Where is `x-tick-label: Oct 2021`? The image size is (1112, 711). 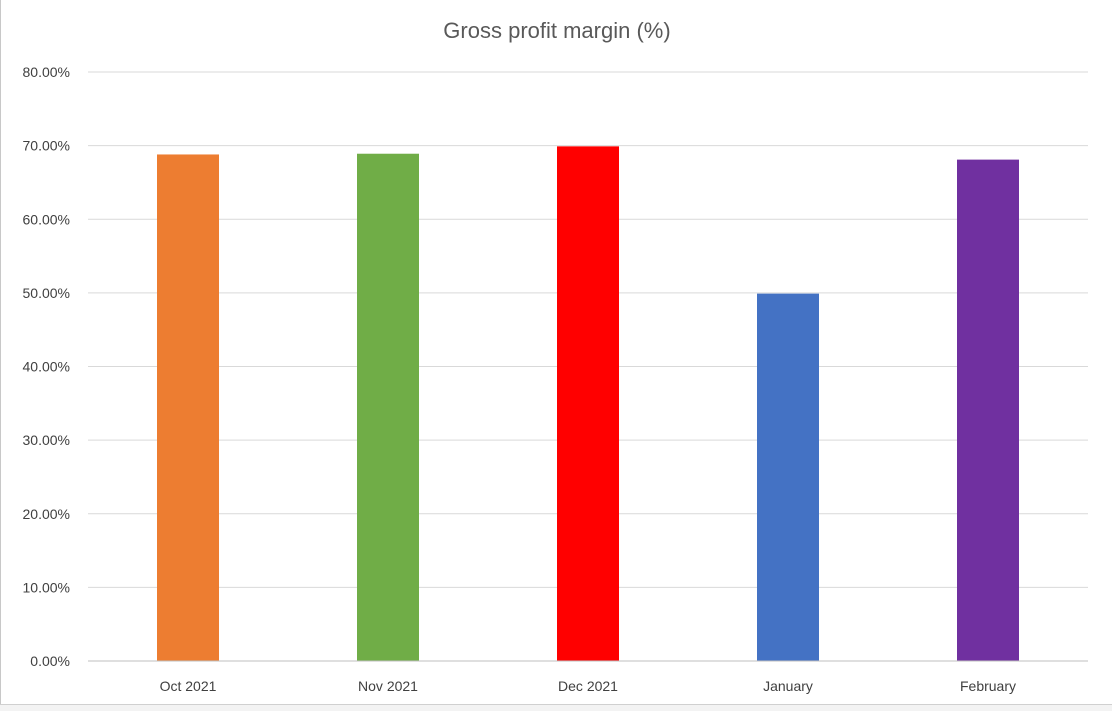
x-tick-label: Oct 2021 is located at coordinates (188, 686).